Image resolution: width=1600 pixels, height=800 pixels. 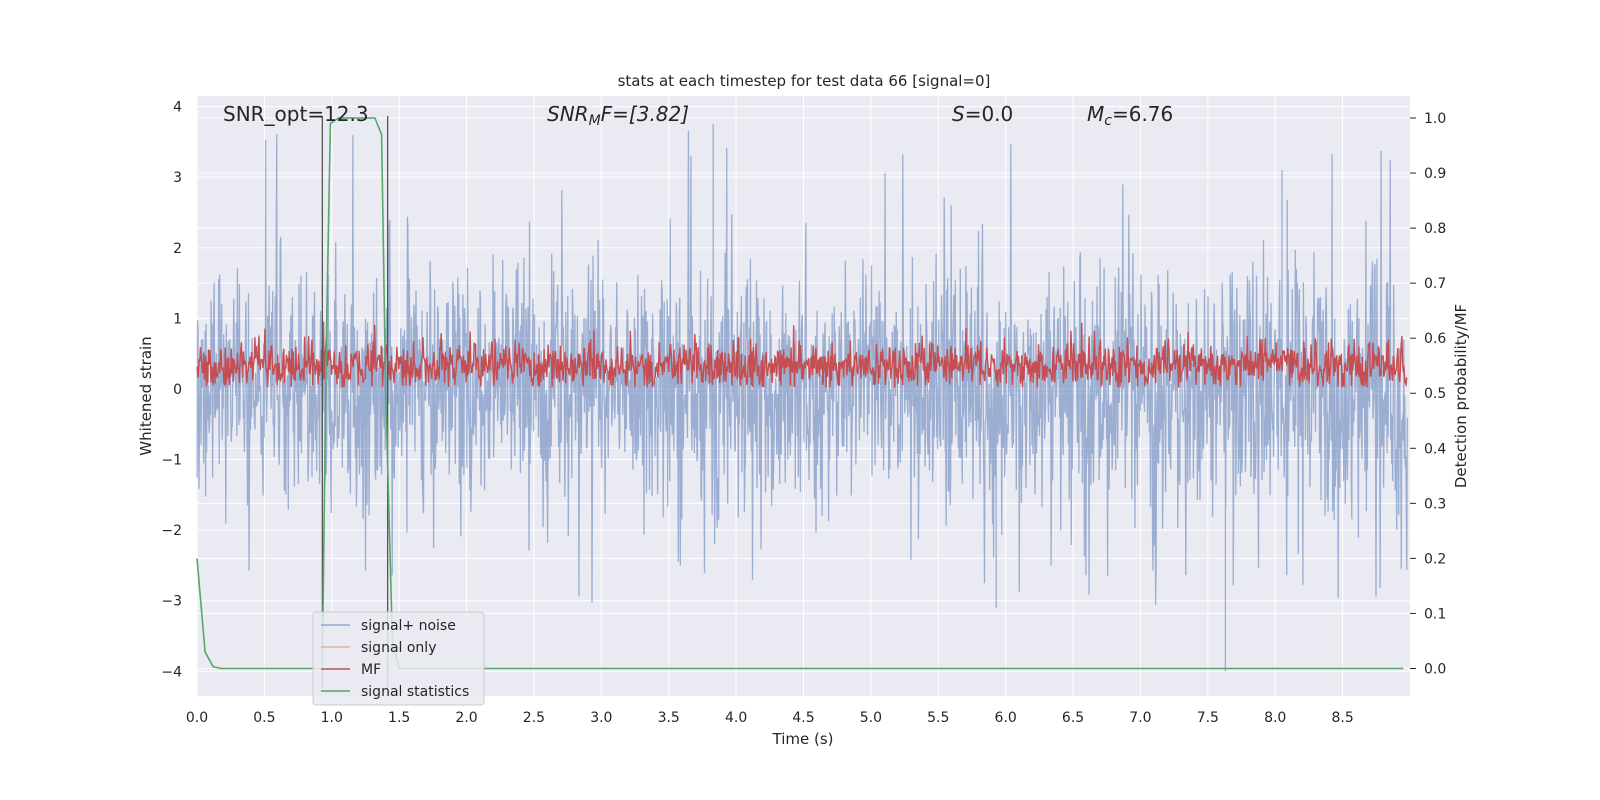 I want to click on x-tick-0: 0.0, so click(x=197, y=718).